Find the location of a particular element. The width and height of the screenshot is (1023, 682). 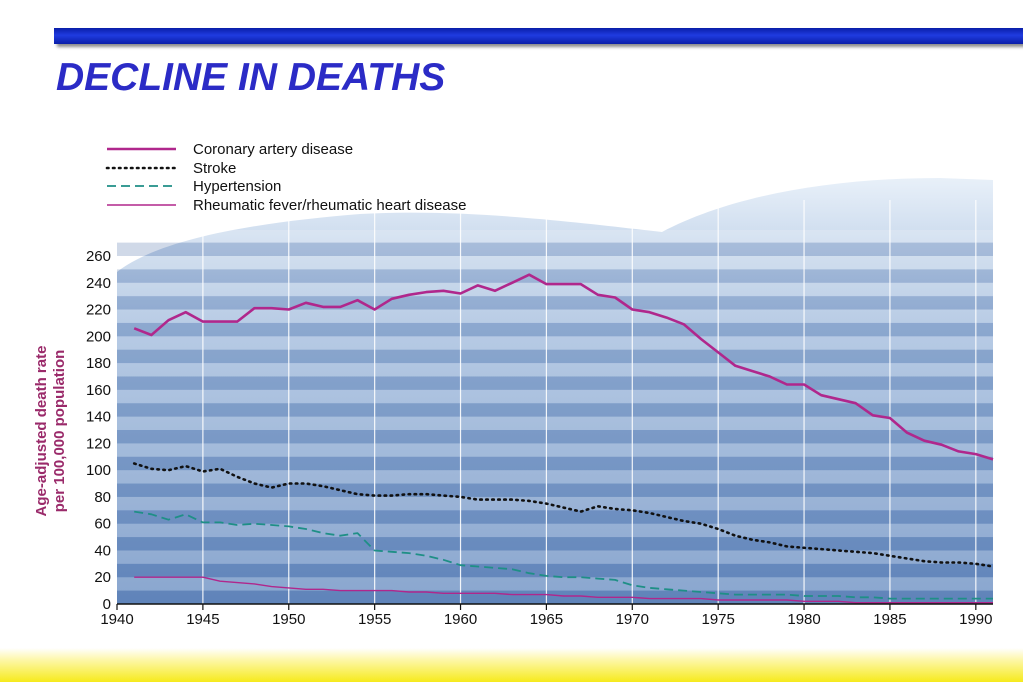

x-tick-label: 1945 is located at coordinates (202, 619).